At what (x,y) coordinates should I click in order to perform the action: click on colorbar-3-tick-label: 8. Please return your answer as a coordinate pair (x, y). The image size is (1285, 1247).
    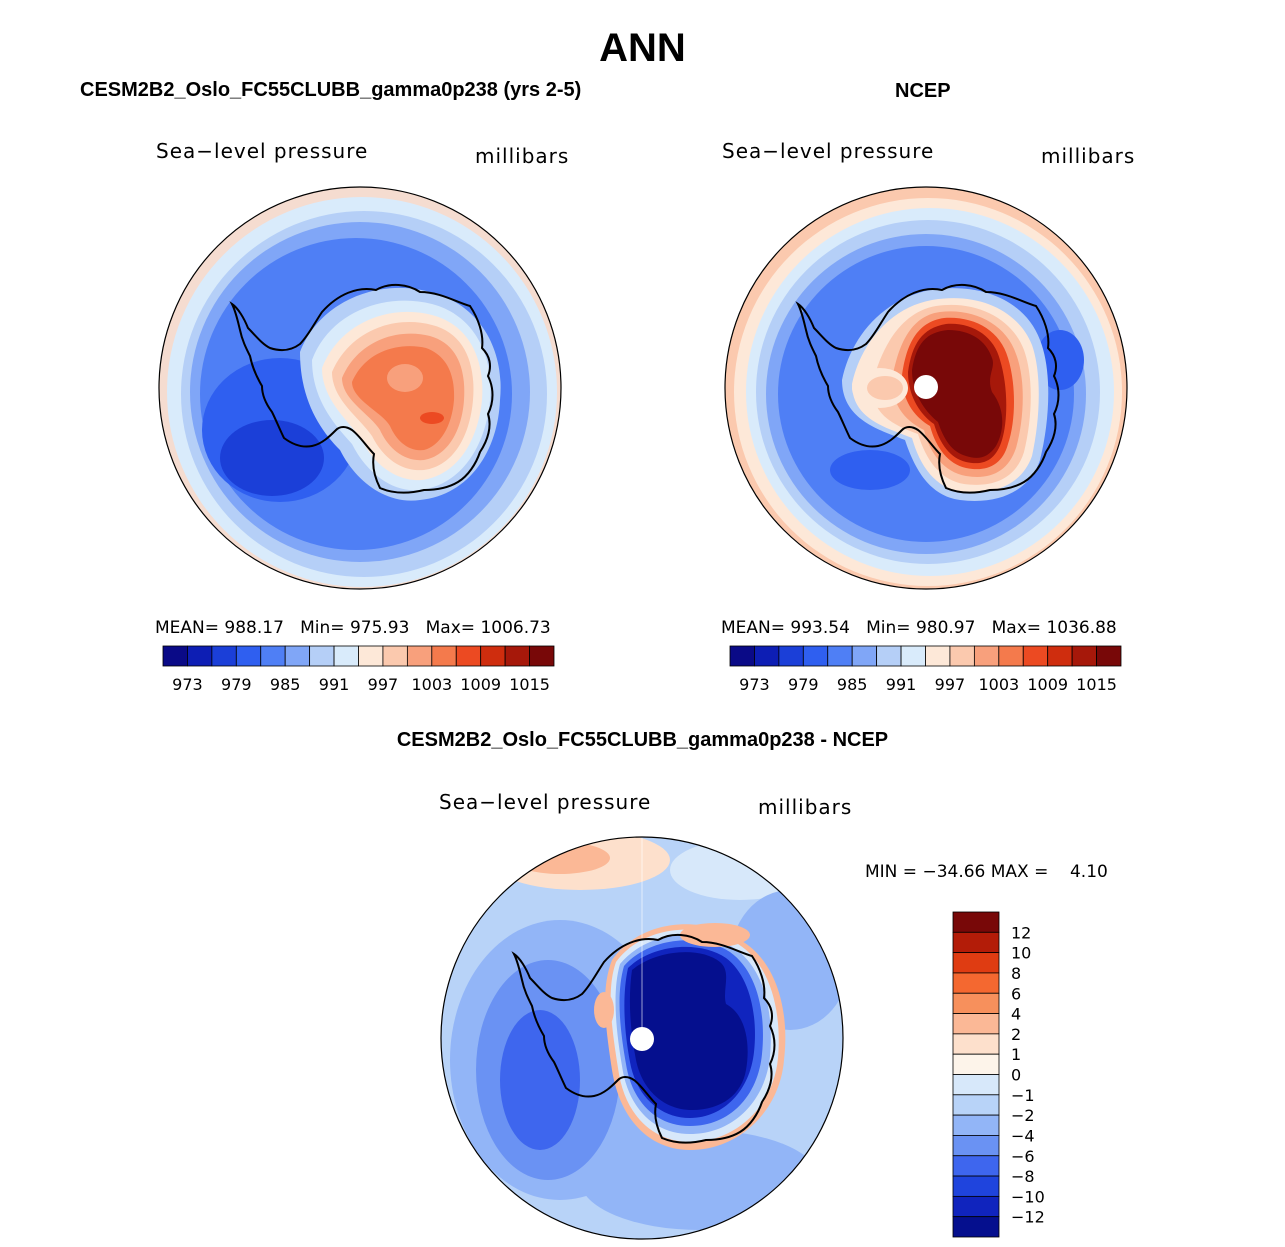
    Looking at the image, I should click on (1016, 973).